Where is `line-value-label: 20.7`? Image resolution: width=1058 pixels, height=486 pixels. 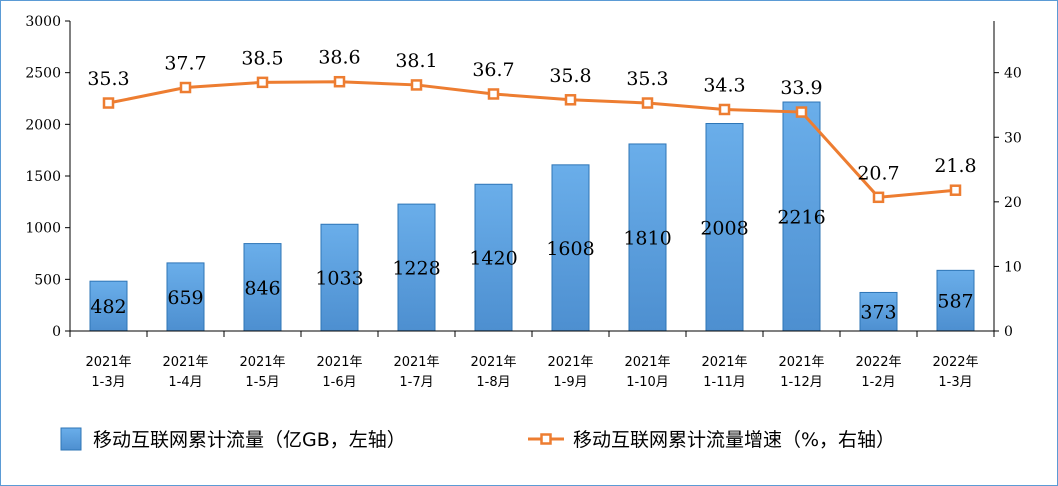 line-value-label: 20.7 is located at coordinates (878, 173).